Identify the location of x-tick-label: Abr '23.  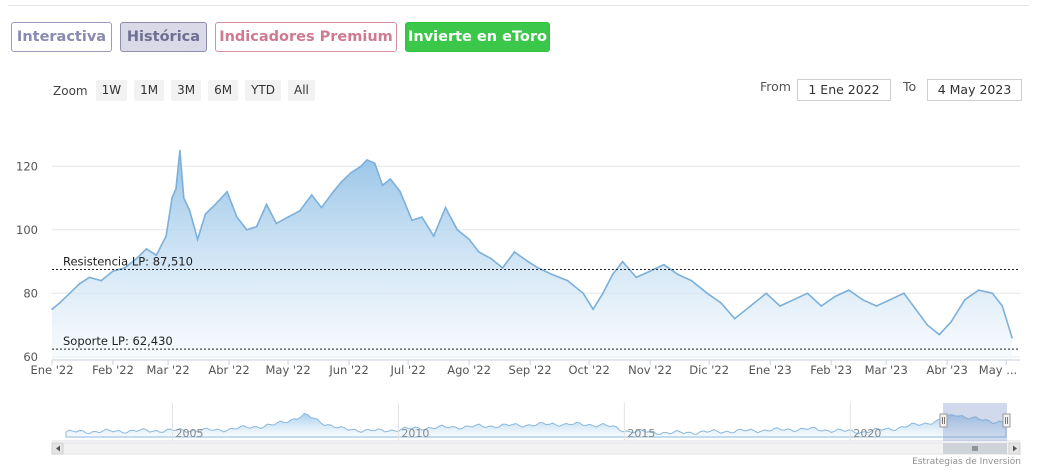
(947, 370).